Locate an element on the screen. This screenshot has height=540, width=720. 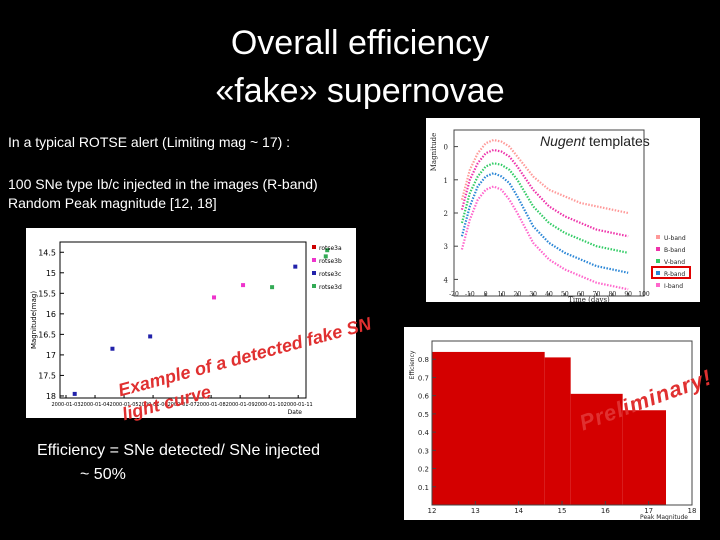
lc-ytick-label: 16 is located at coordinates (51, 314).